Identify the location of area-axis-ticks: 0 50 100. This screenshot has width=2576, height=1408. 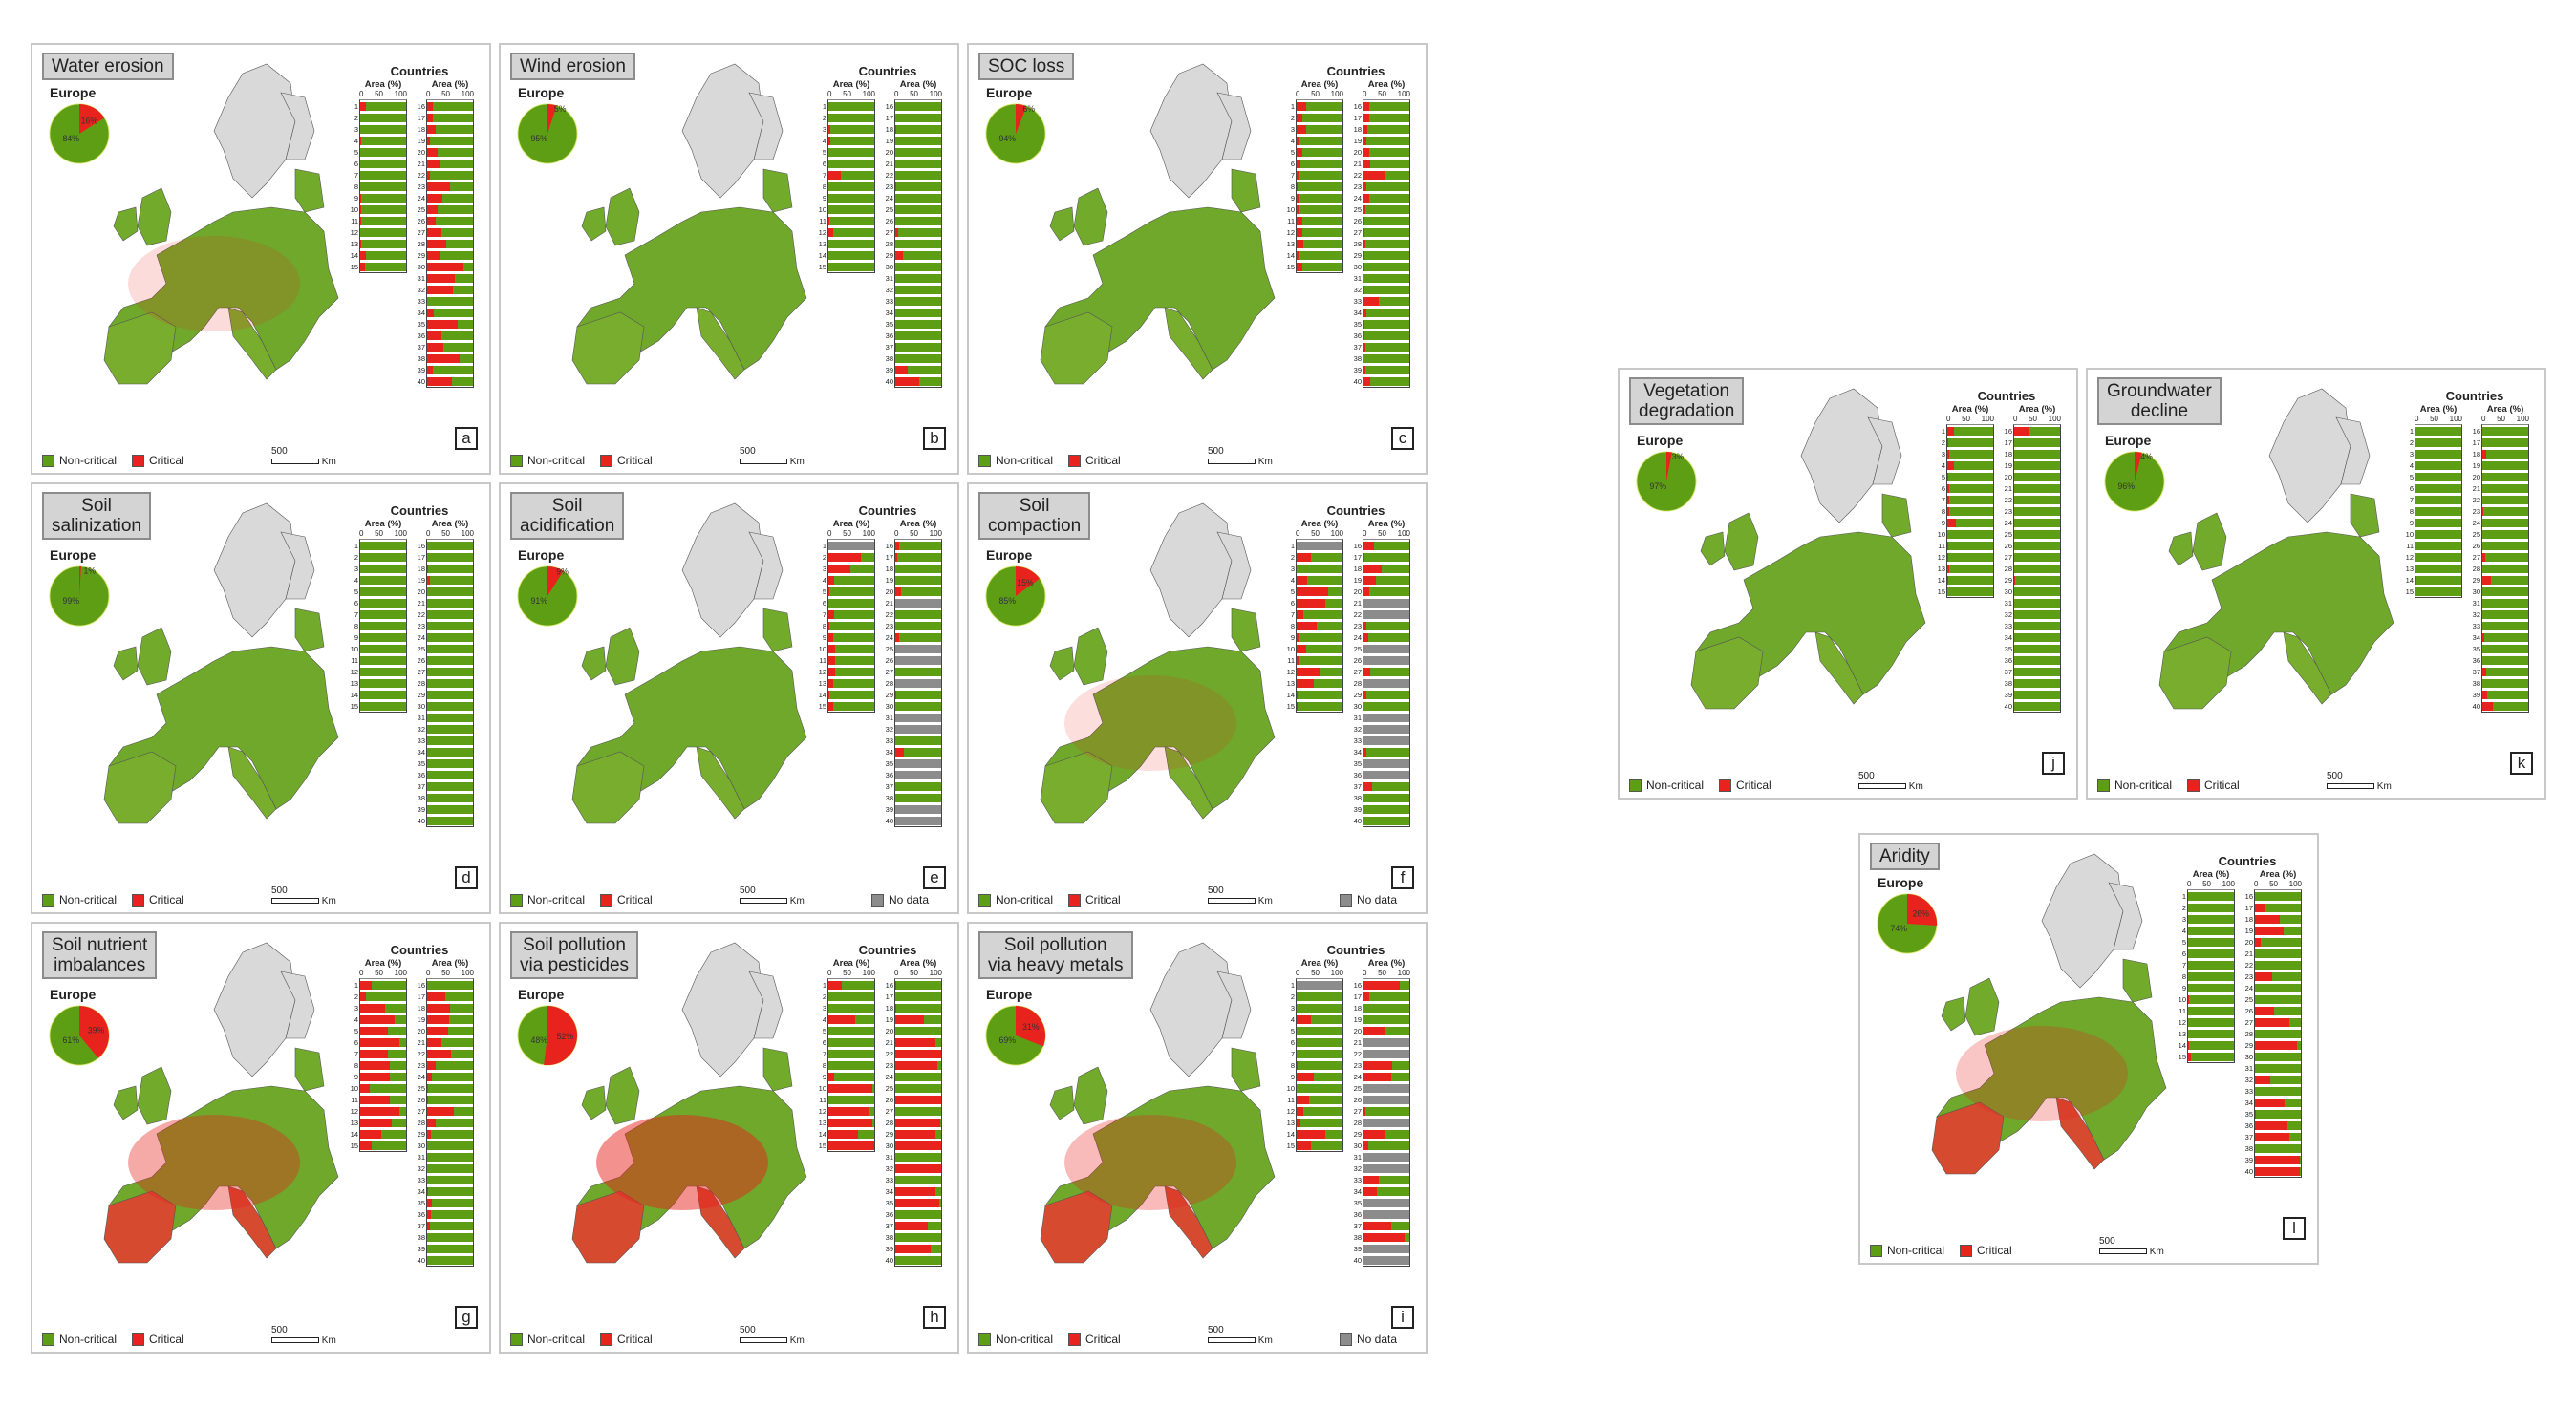
(2438, 419).